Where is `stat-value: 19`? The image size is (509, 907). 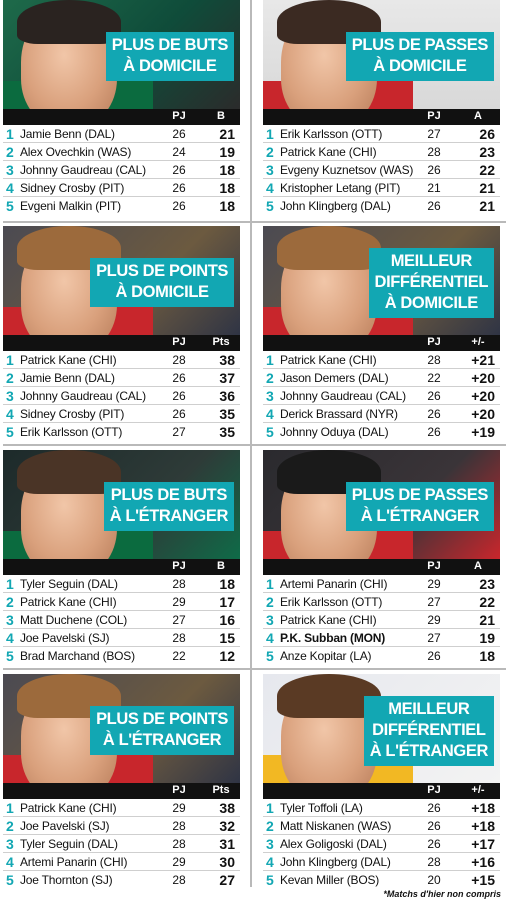 stat-value: 19 is located at coordinates (227, 152).